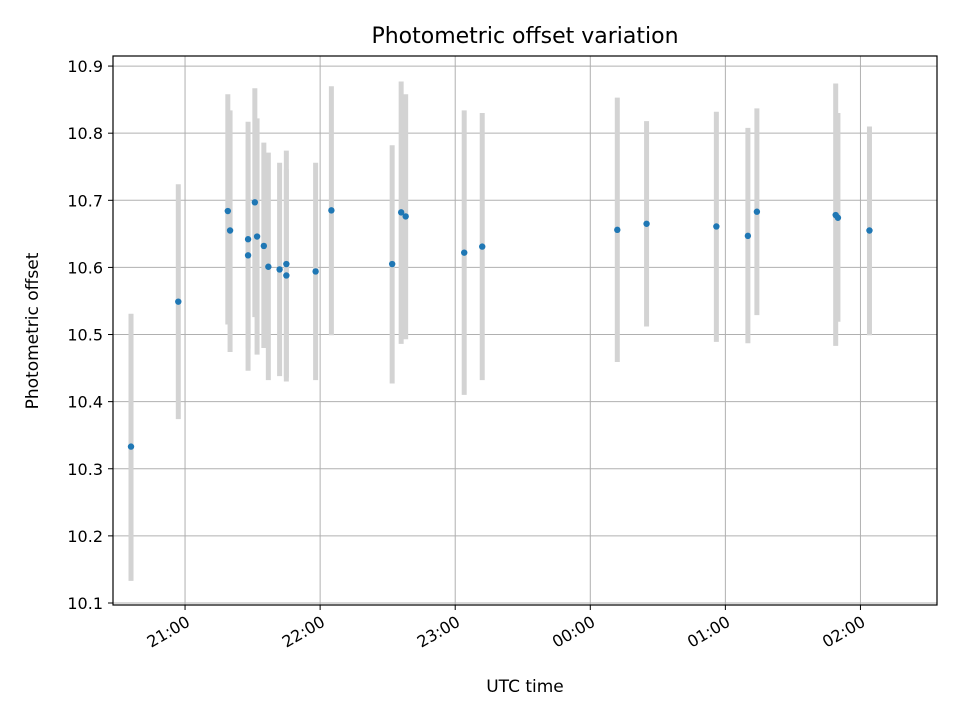 This screenshot has width=960, height=720. I want to click on chart-title: Photometric offset variation, so click(524, 36).